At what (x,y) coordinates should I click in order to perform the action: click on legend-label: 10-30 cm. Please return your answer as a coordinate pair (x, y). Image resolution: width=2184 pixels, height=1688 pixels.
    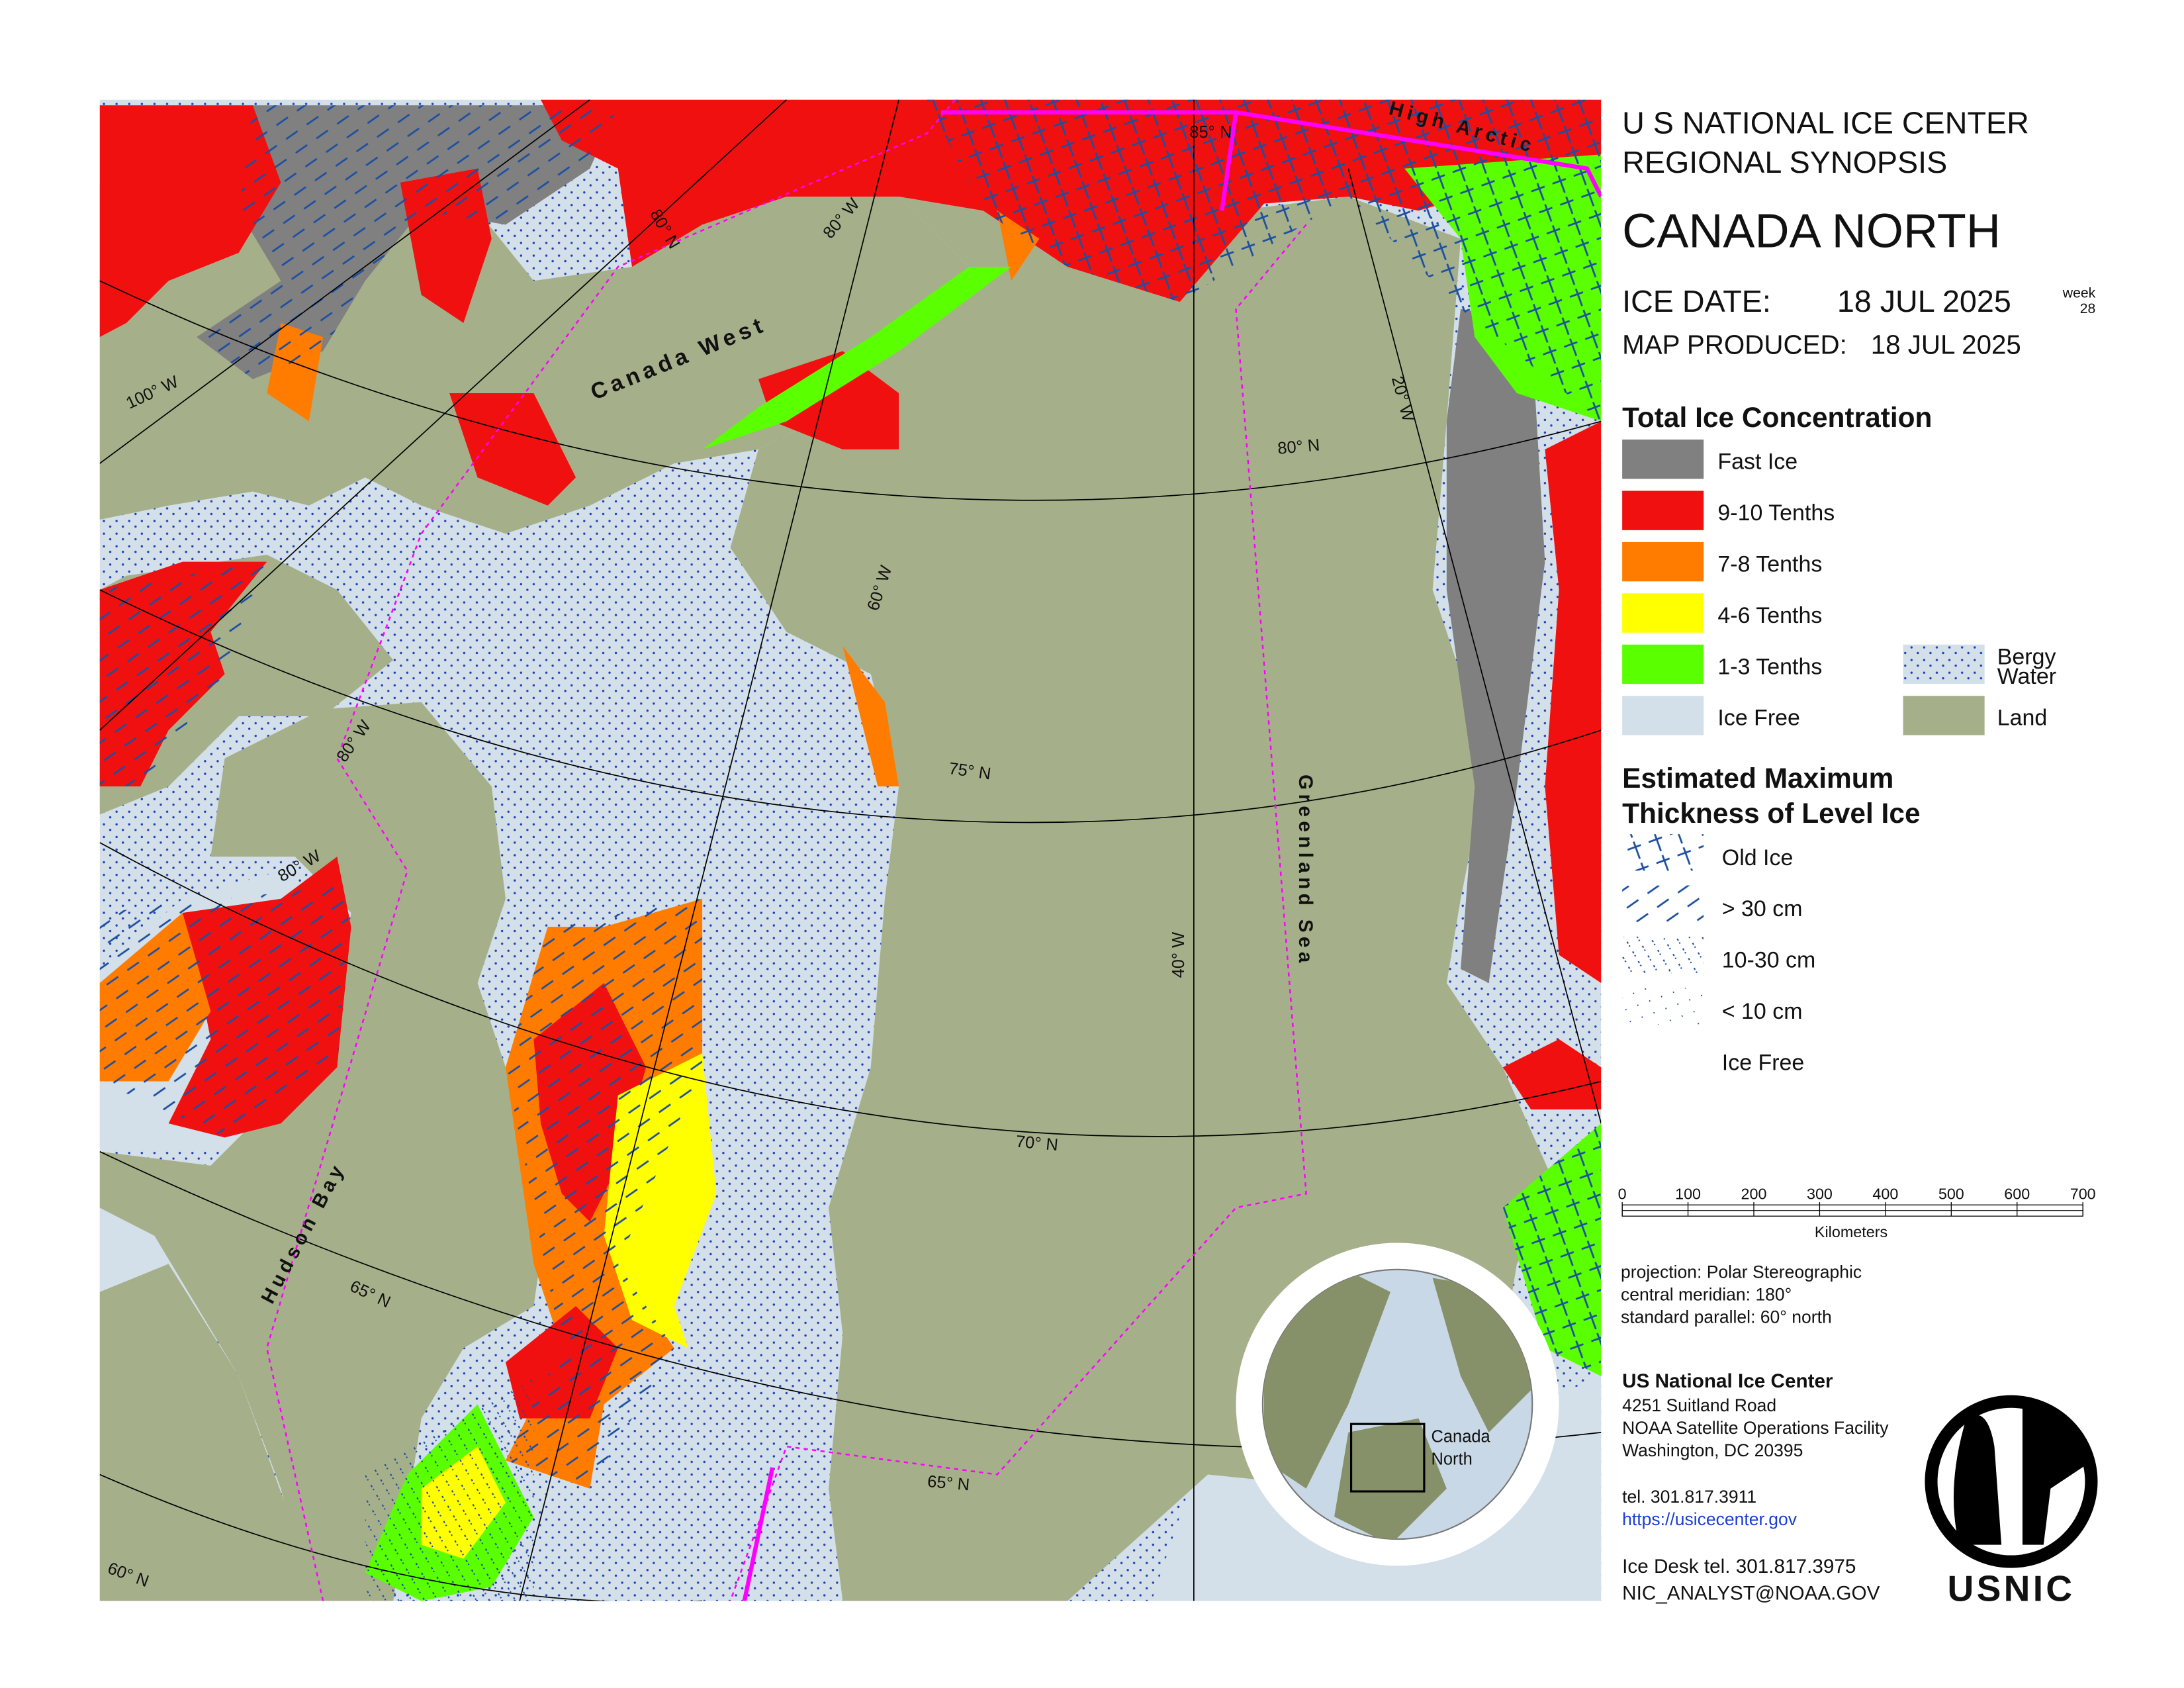
    Looking at the image, I should click on (1769, 960).